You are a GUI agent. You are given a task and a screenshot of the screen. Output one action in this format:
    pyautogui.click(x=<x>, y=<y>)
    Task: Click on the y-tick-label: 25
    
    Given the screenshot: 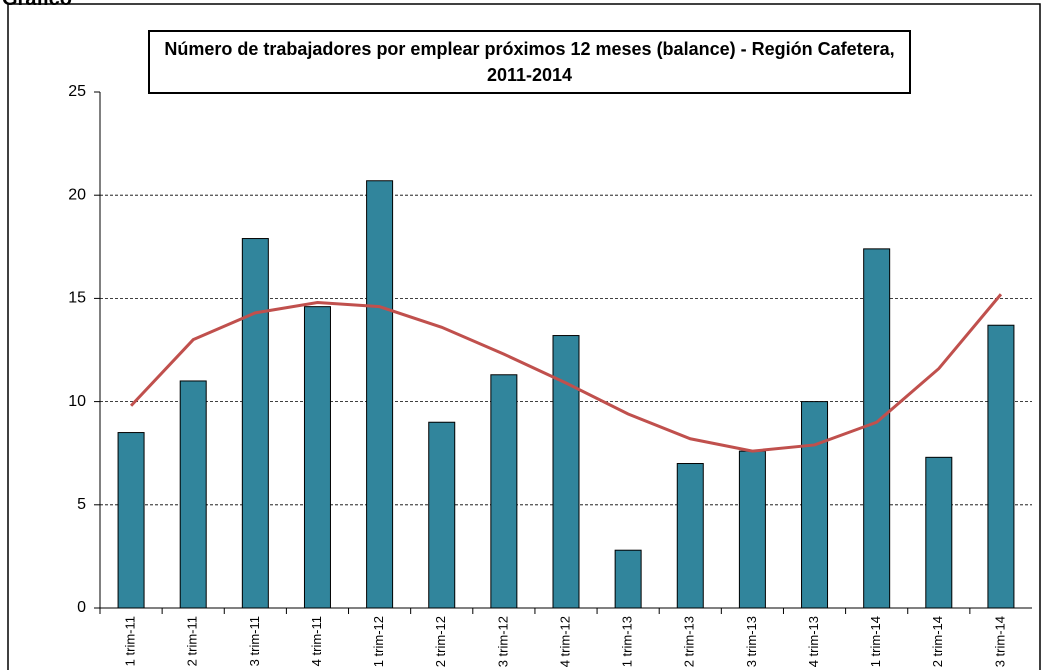 What is the action you would take?
    pyautogui.click(x=77, y=91)
    